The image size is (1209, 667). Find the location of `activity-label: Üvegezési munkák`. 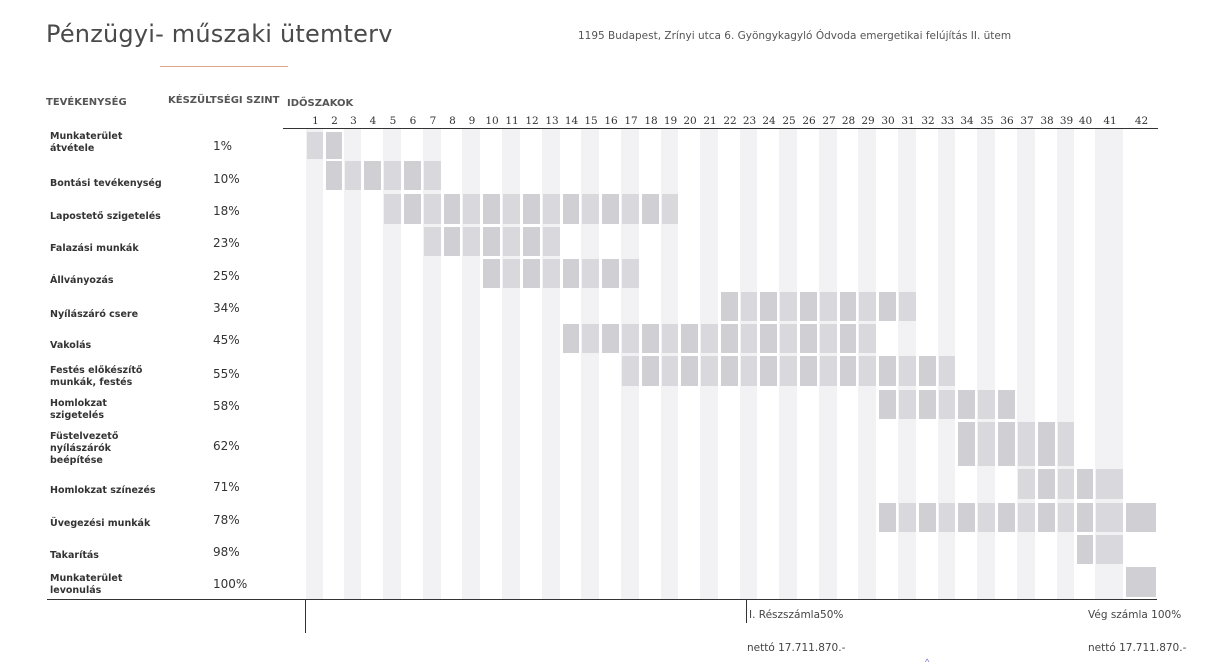

activity-label: Üvegezési munkák is located at coordinates (110, 524).